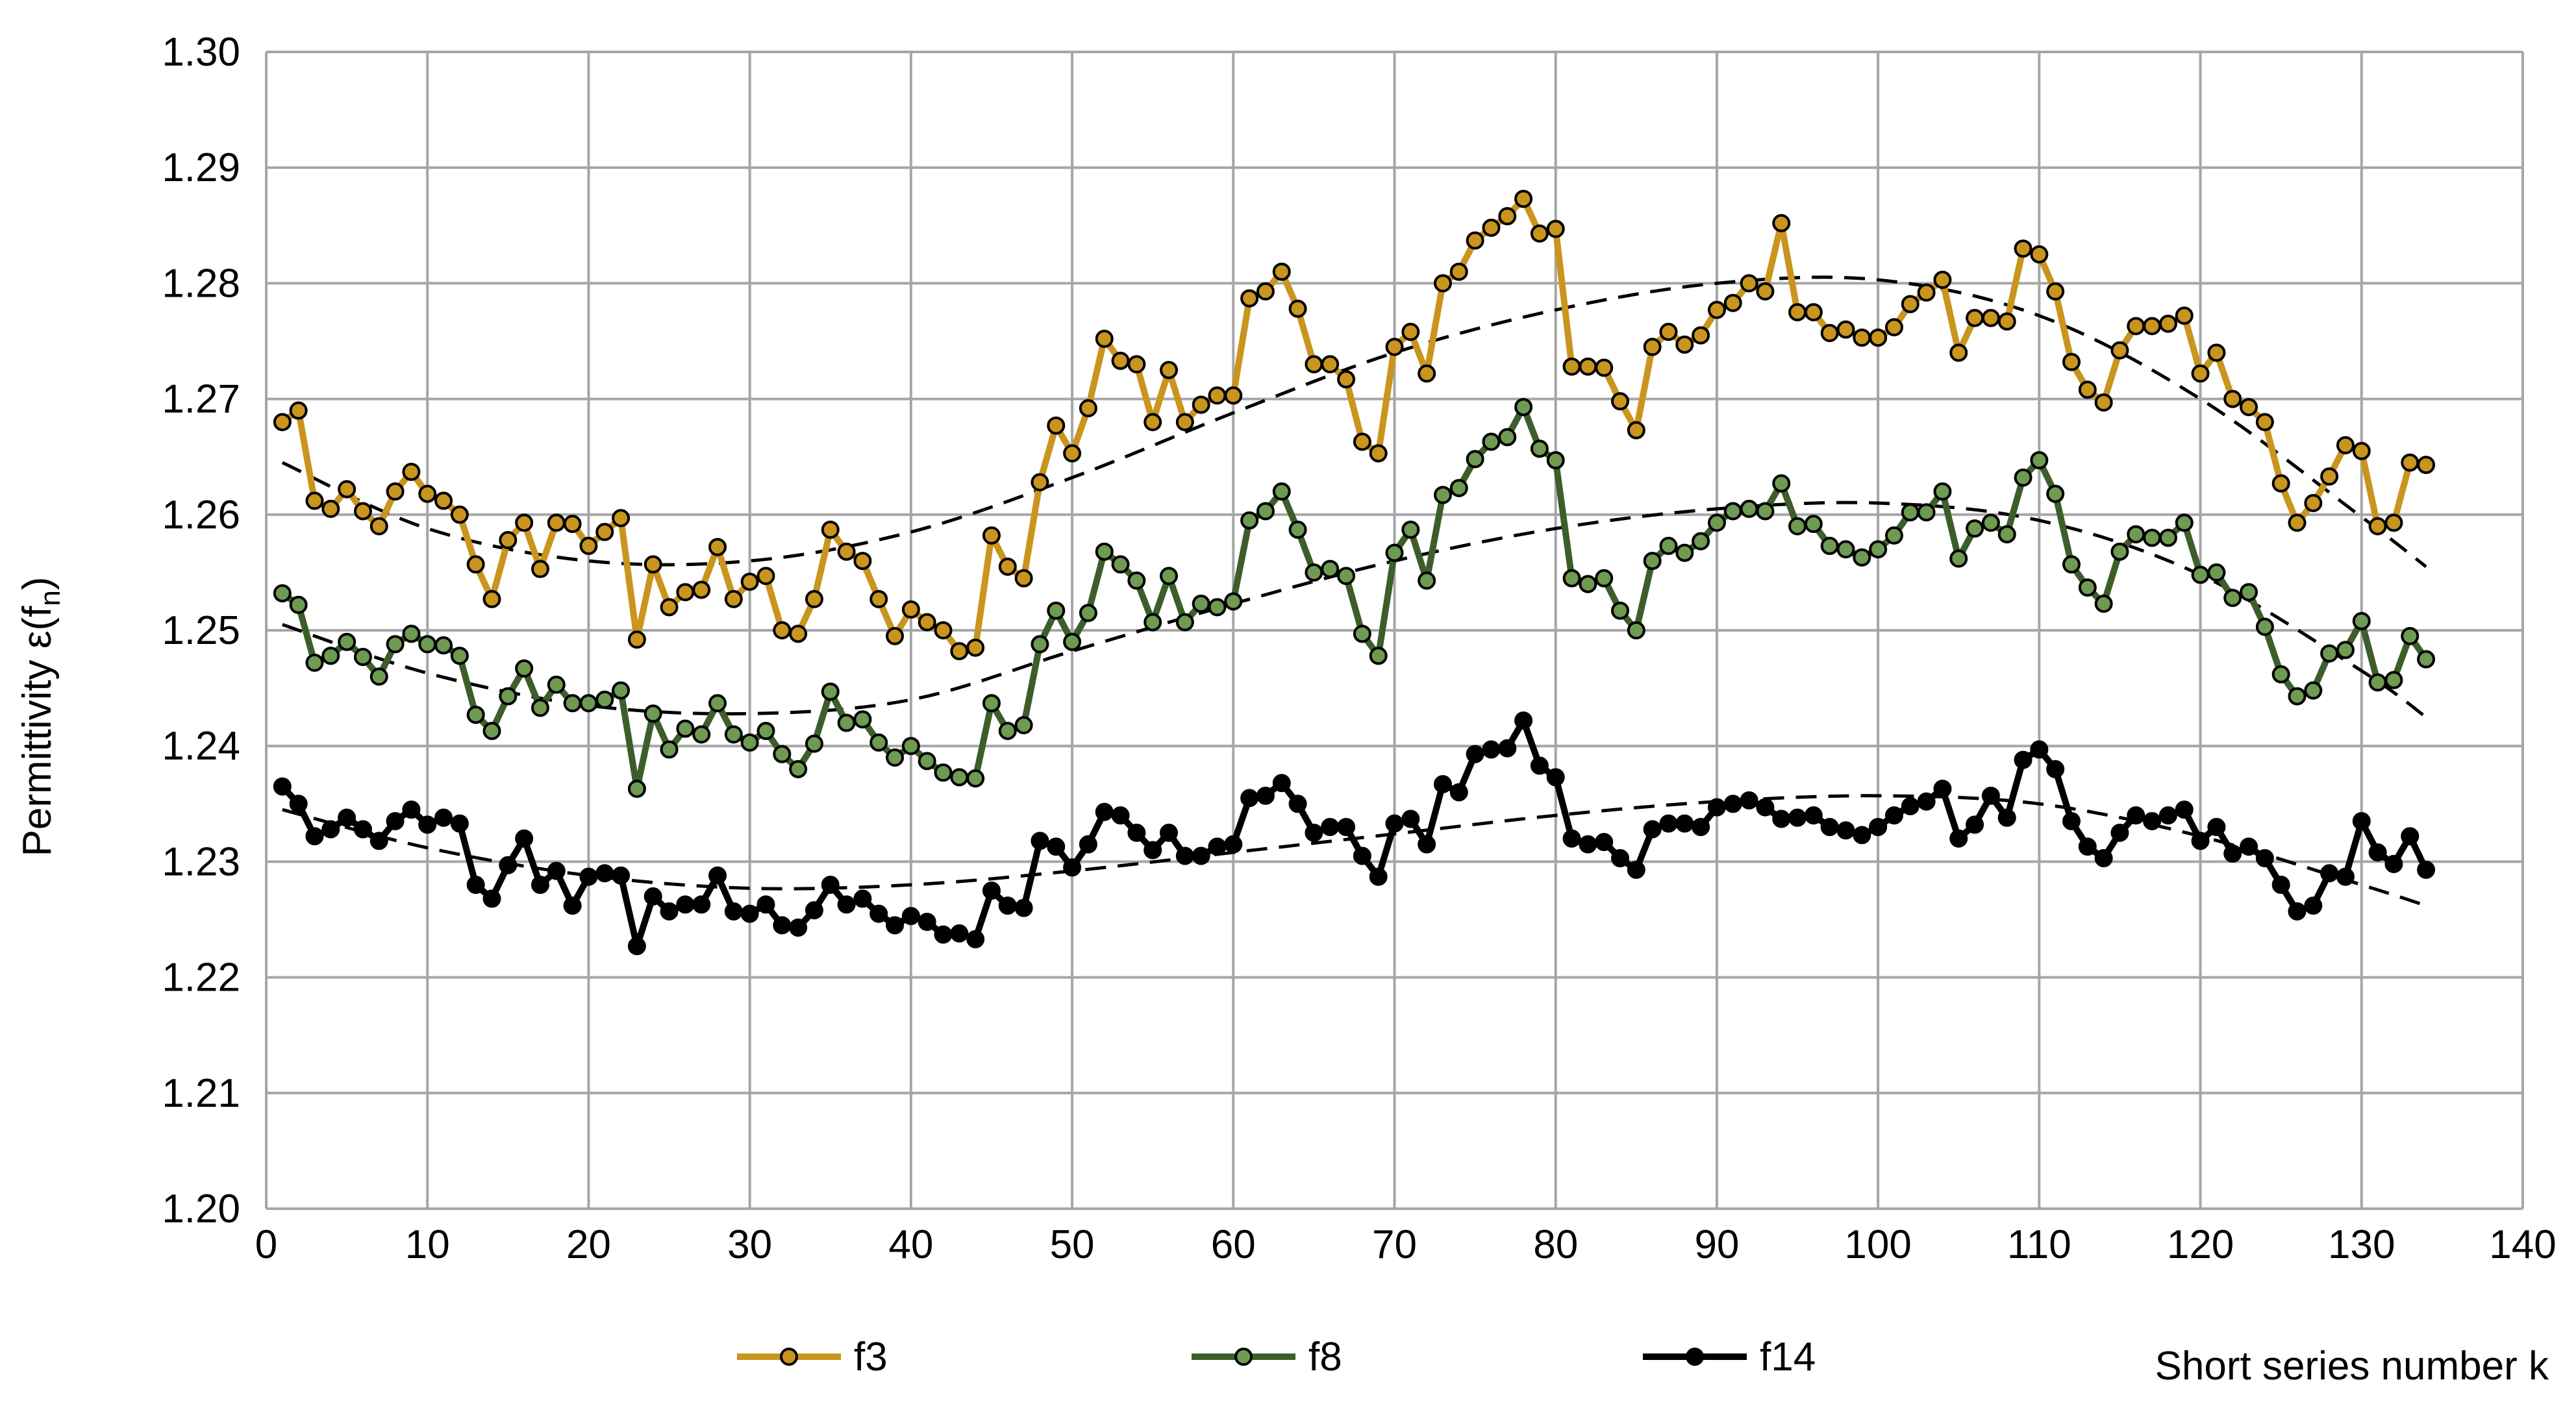 This screenshot has width=2576, height=1408. Describe the element at coordinates (1354, 834) in the screenshot. I see `series-f14` at that location.